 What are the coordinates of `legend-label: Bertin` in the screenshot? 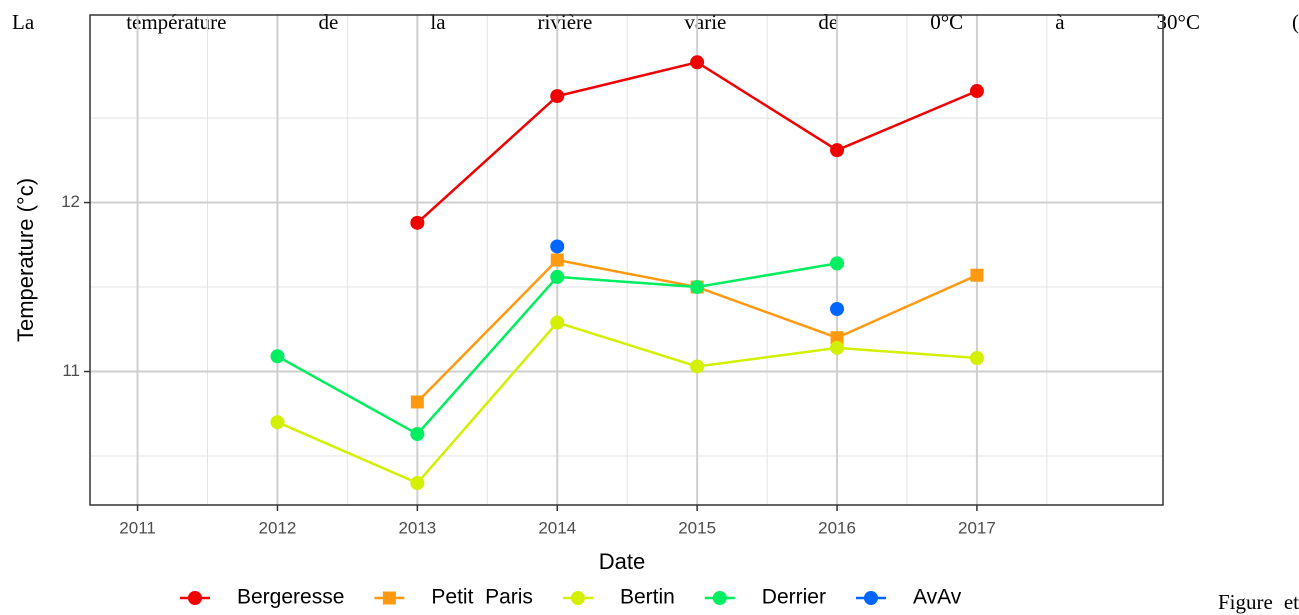 It's located at (647, 597).